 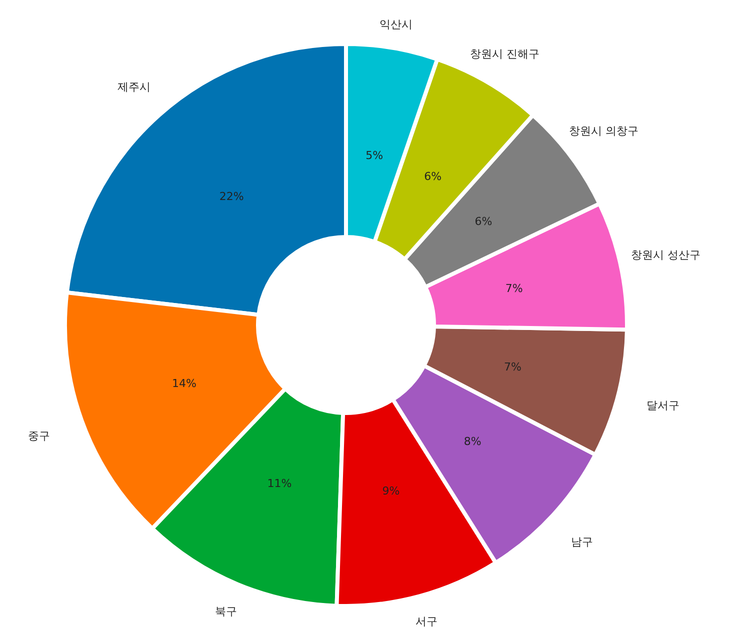 I want to click on data-label: 5%, so click(x=375, y=155).